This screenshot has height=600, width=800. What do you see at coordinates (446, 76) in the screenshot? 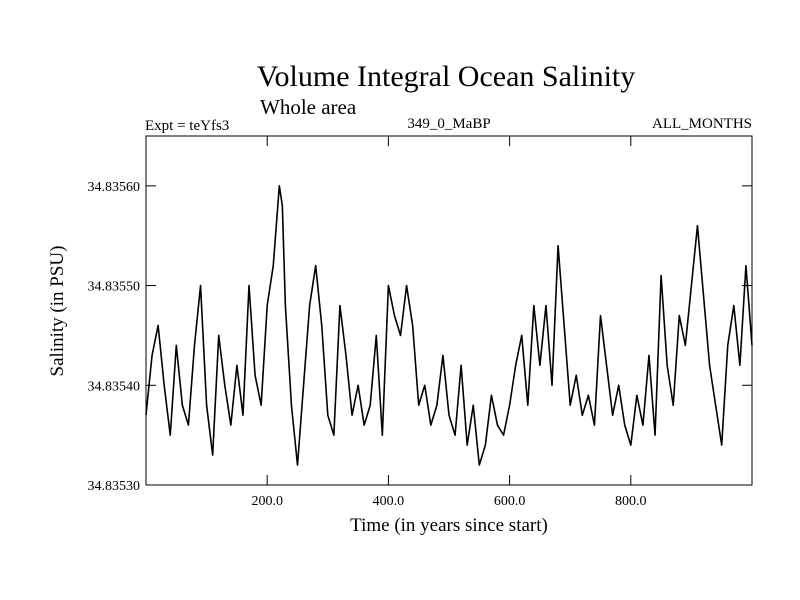
I see `chart-title: Volume Integral Ocean Salinity` at bounding box center [446, 76].